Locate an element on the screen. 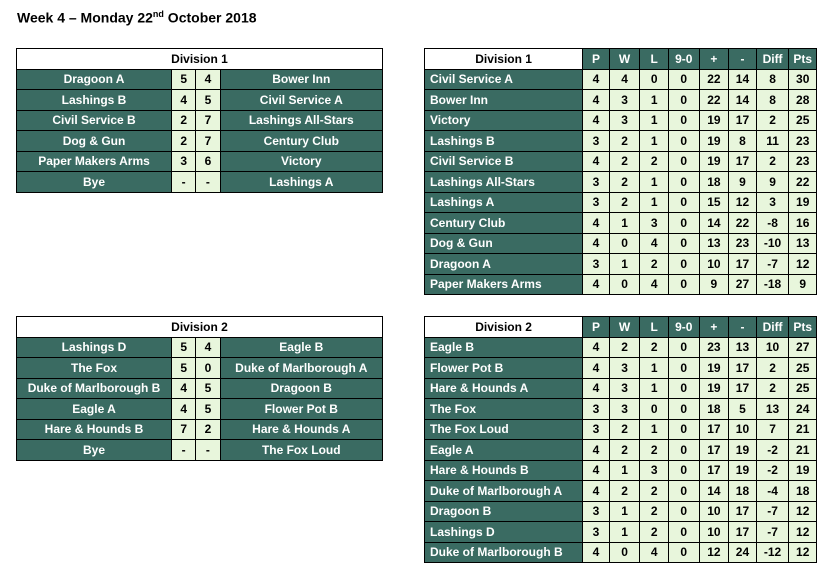  league-row: Lashings All-Stars 3 2 1 0 18 9 9 22 is located at coordinates (620, 182).